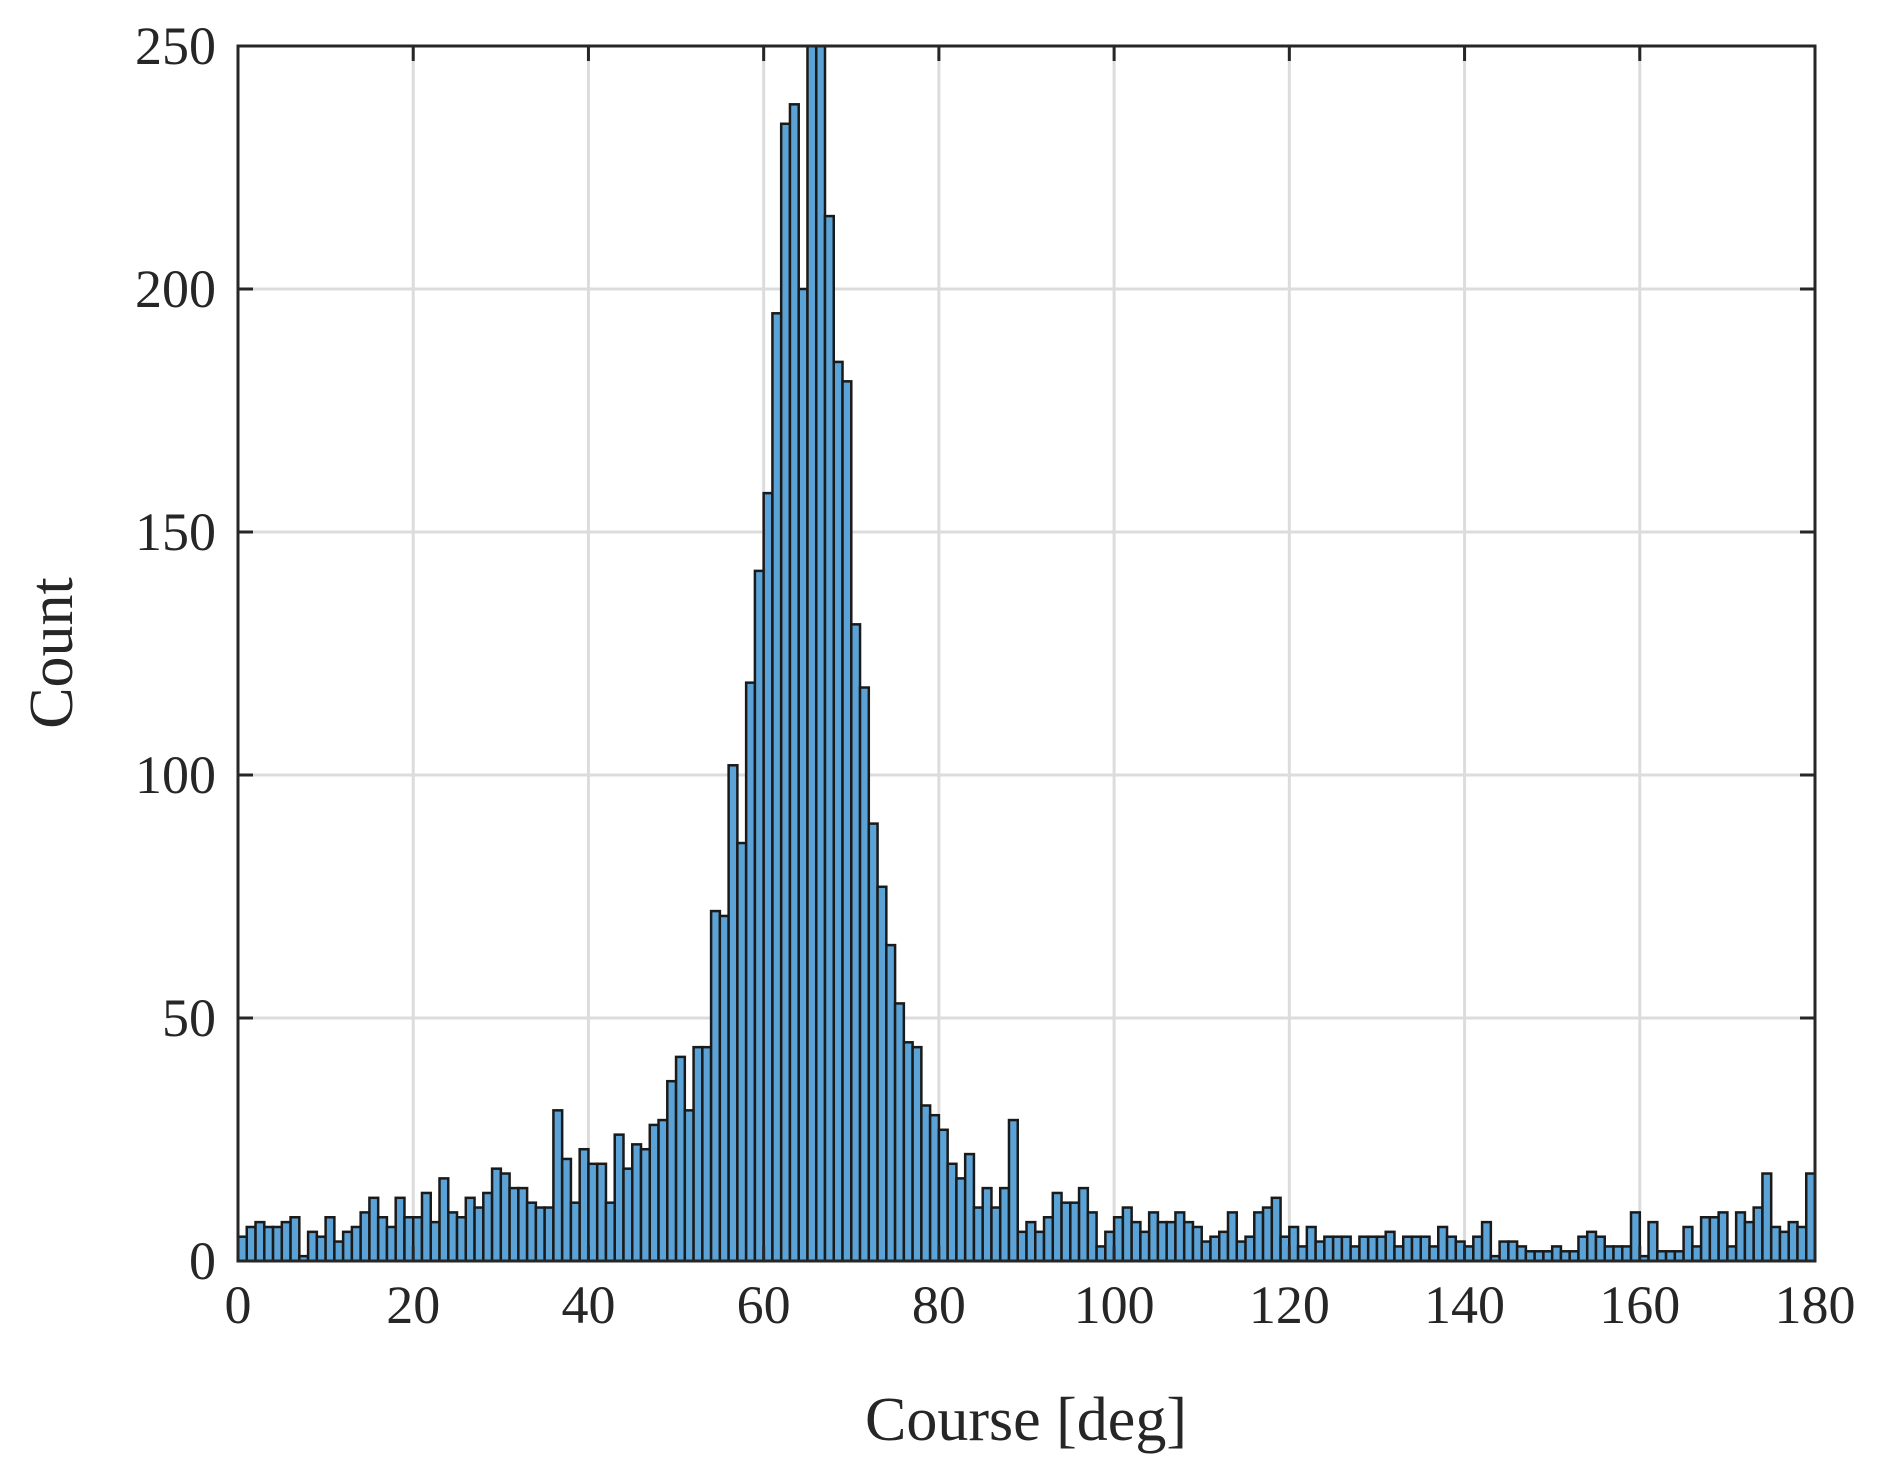 This screenshot has height=1472, width=1879. What do you see at coordinates (175, 289) in the screenshot?
I see `y-tick-label: 200` at bounding box center [175, 289].